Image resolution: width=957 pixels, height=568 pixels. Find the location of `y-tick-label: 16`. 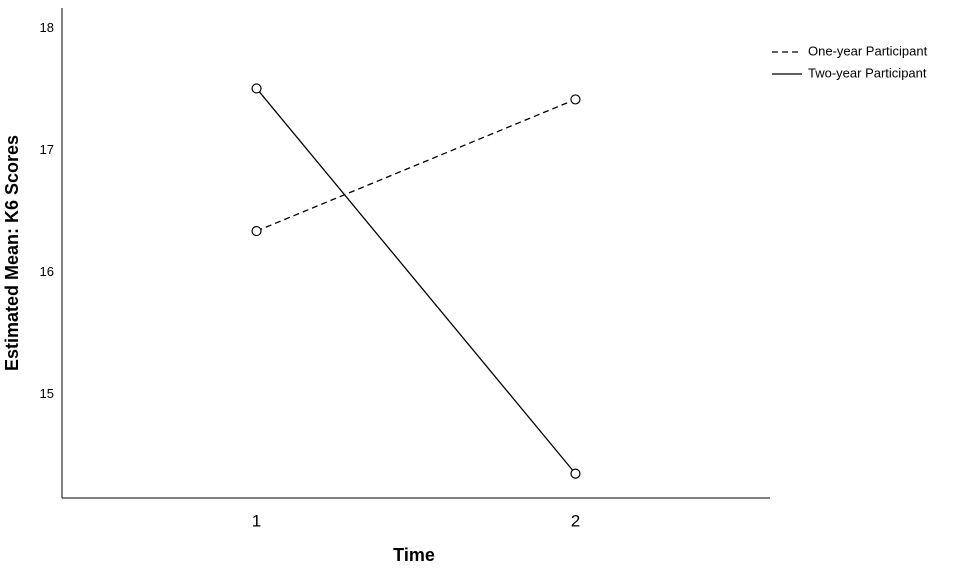

y-tick-label: 16 is located at coordinates (47, 271).